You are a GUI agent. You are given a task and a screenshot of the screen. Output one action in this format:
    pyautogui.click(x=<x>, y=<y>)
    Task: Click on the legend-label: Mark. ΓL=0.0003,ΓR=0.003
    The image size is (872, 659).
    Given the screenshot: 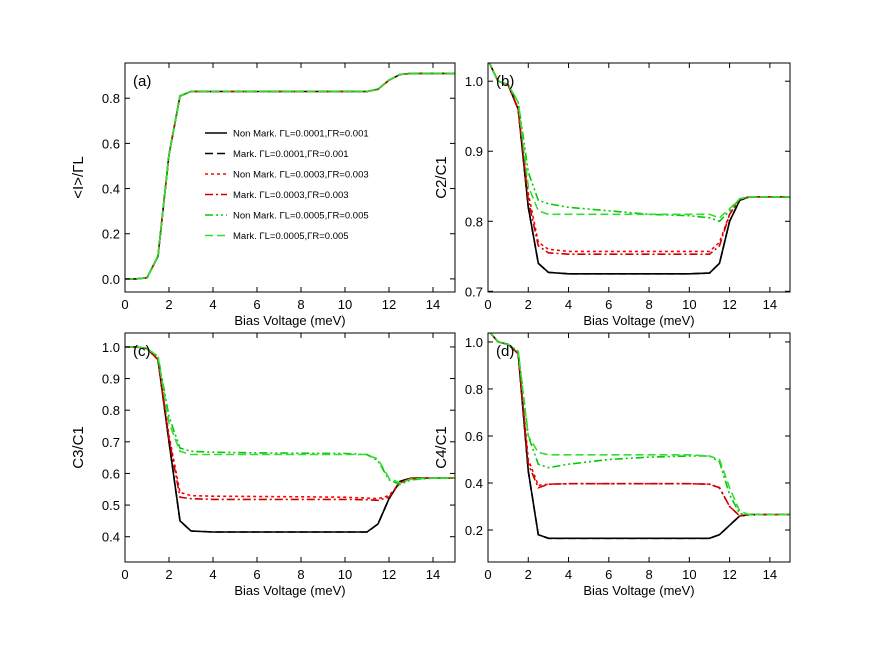 What is the action you would take?
    pyautogui.click(x=291, y=195)
    